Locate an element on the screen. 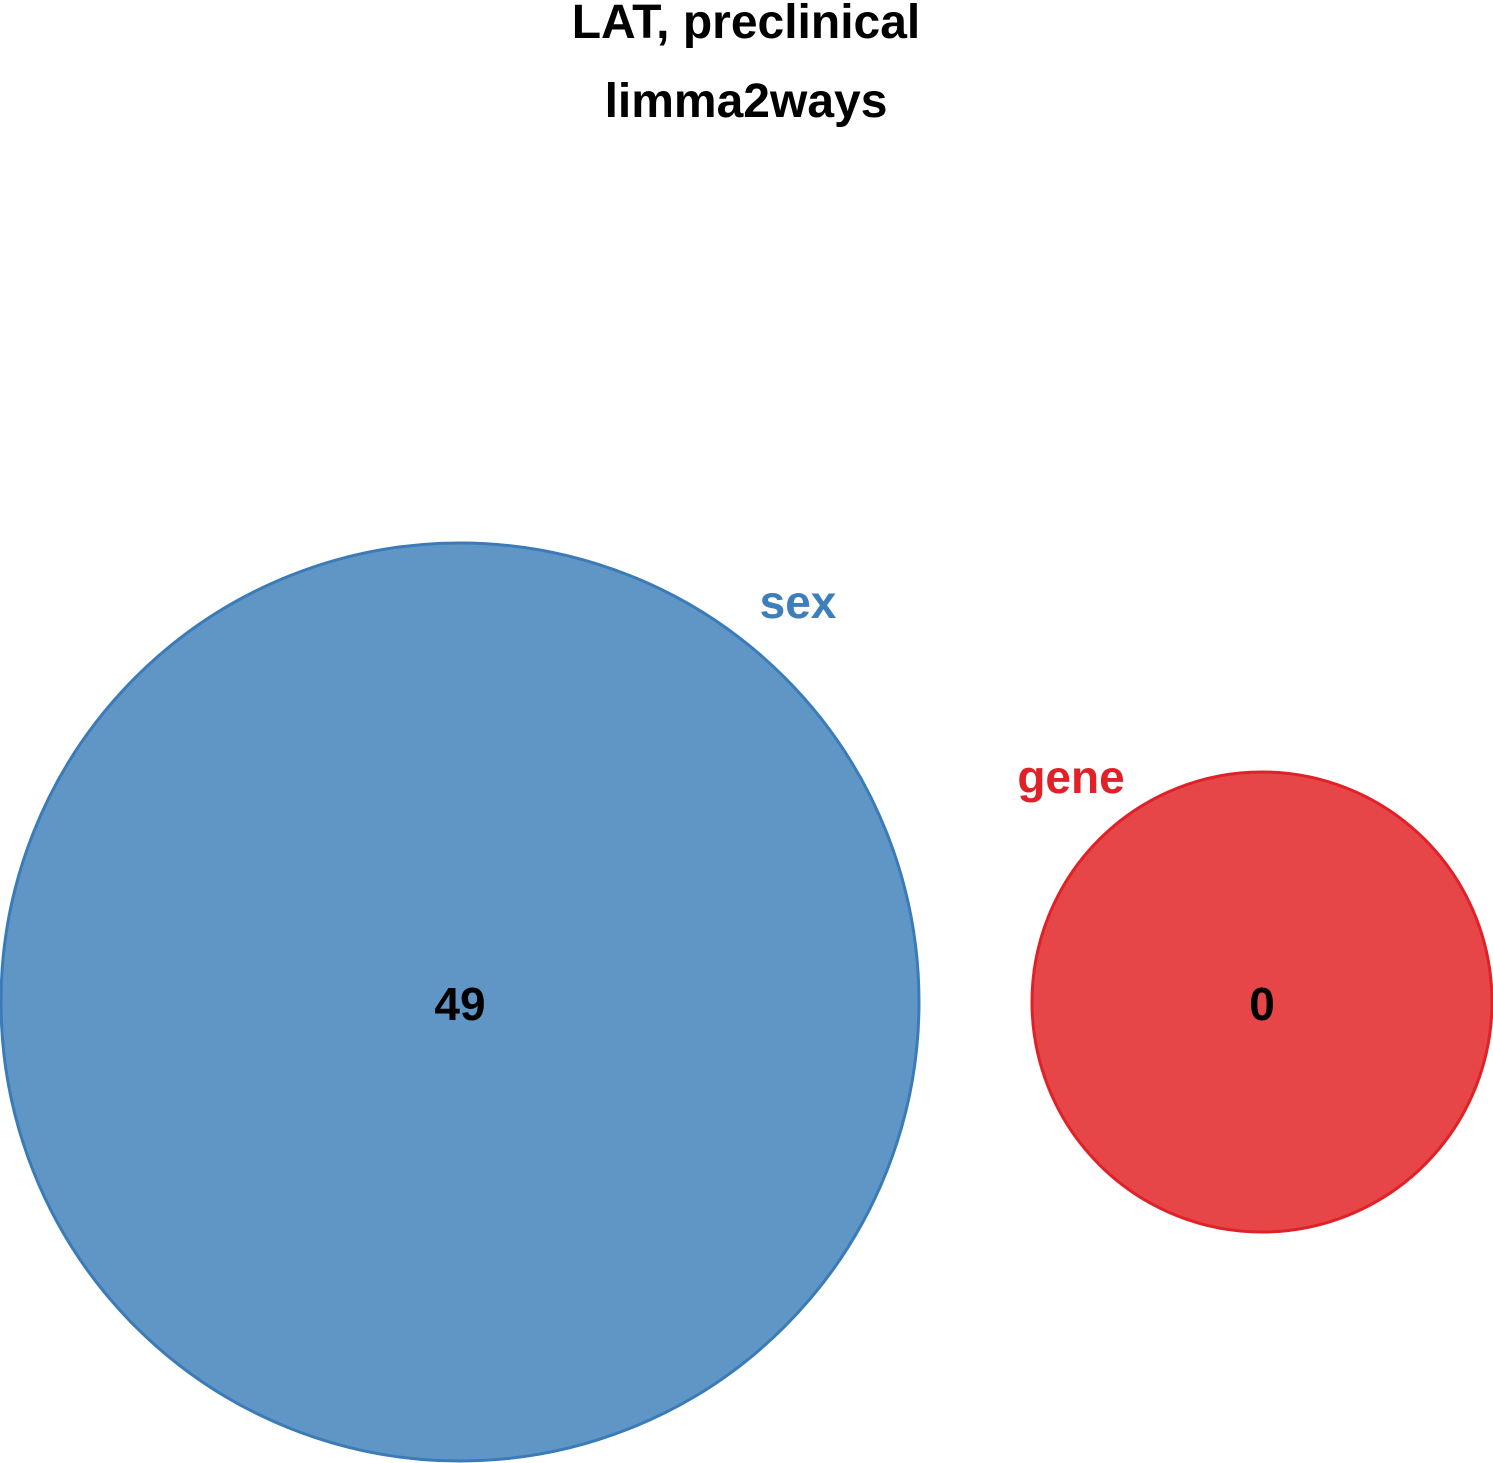 The width and height of the screenshot is (1493, 1463). venn-count-sex: 49 is located at coordinates (459, 1004).